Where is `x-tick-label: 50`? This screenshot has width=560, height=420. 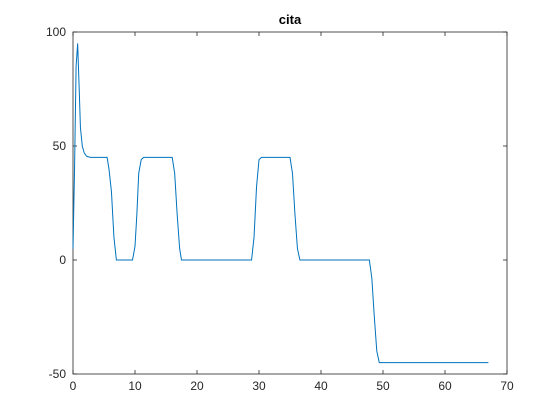 x-tick-label: 50 is located at coordinates (383, 386).